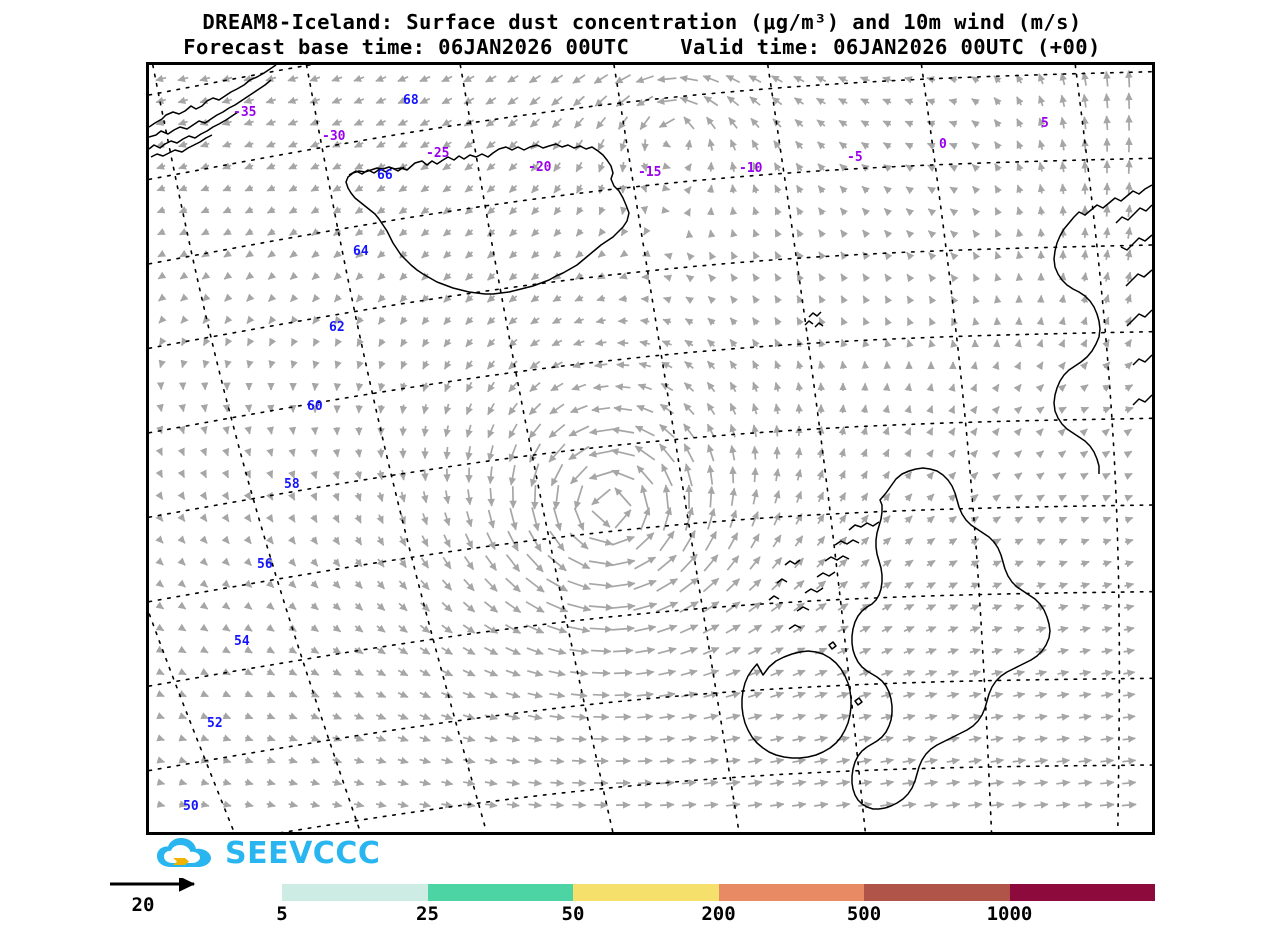 This screenshot has height=927, width=1284. I want to click on latitude-label: 58, so click(292, 484).